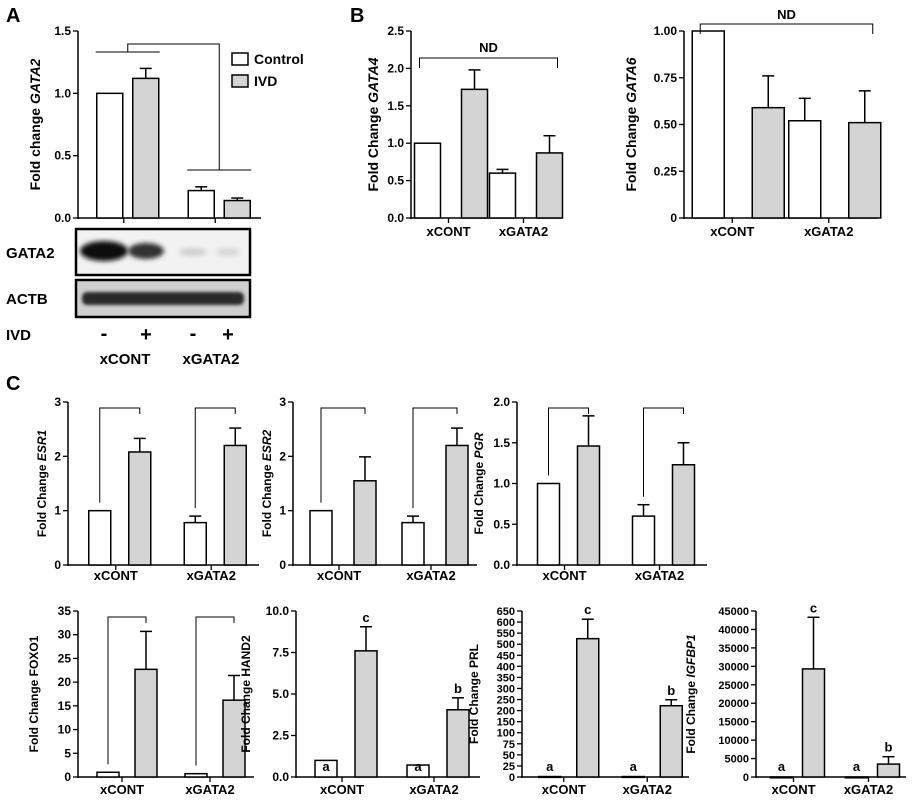 This screenshot has height=800, width=912. I want to click on blot-label-gata2: GATA2, so click(30, 253).